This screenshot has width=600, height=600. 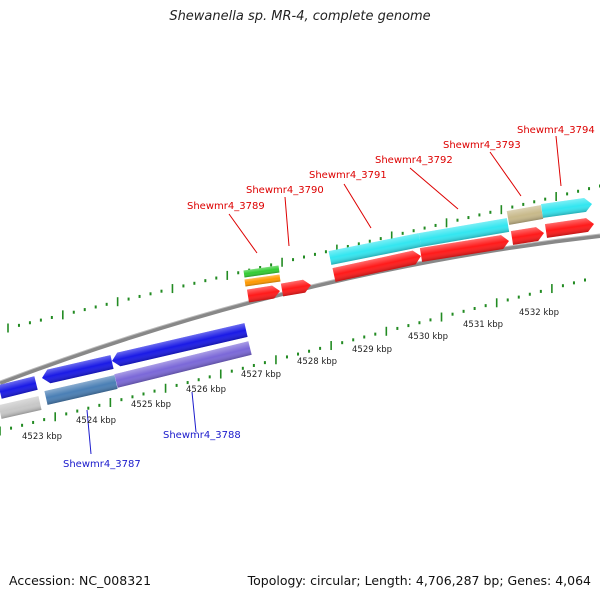 I want to click on feature-reverse-a, so click(x=19, y=387).